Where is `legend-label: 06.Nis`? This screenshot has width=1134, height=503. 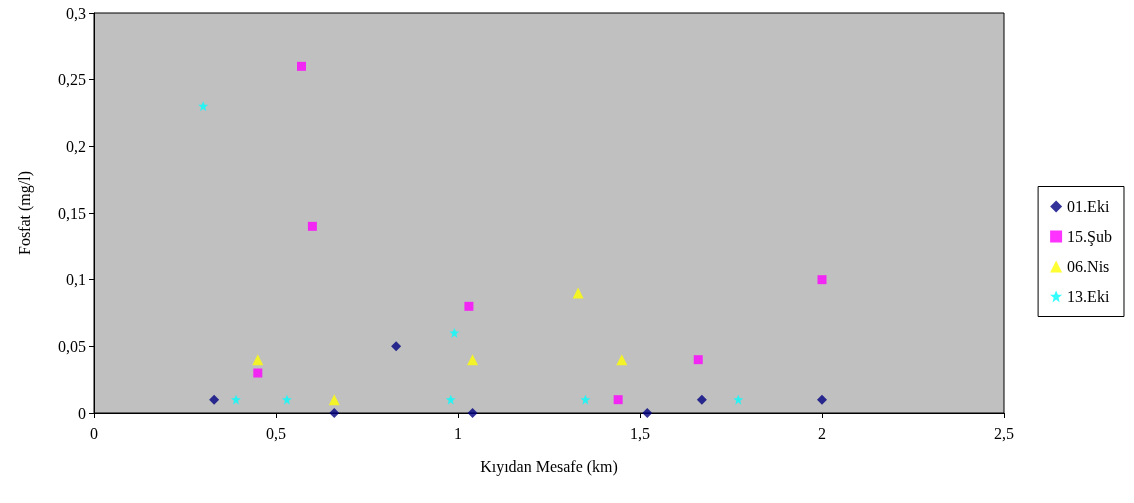 legend-label: 06.Nis is located at coordinates (1088, 266).